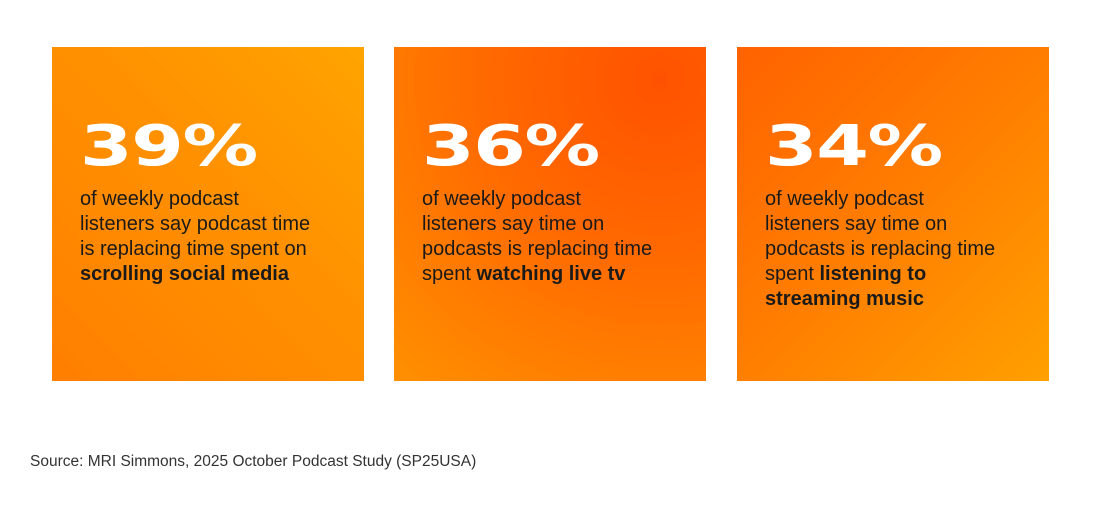  What do you see at coordinates (184, 274) in the screenshot?
I see `description-emphasis: scrolling social media` at bounding box center [184, 274].